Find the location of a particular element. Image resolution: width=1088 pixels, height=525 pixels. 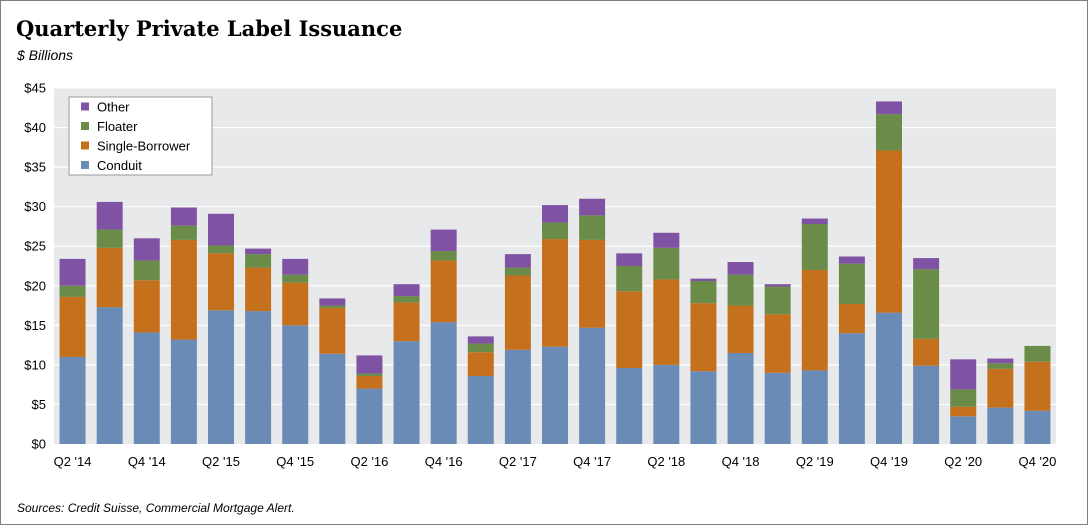

legend-label: Conduit is located at coordinates (119, 165).